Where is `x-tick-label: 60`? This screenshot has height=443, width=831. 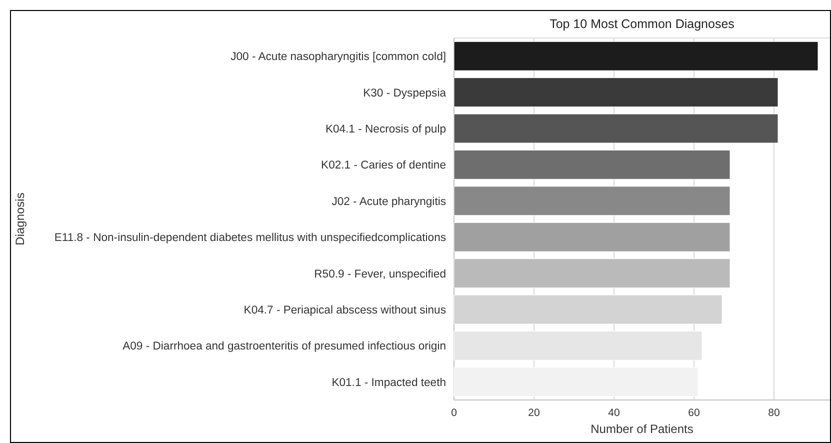 x-tick-label: 60 is located at coordinates (694, 413).